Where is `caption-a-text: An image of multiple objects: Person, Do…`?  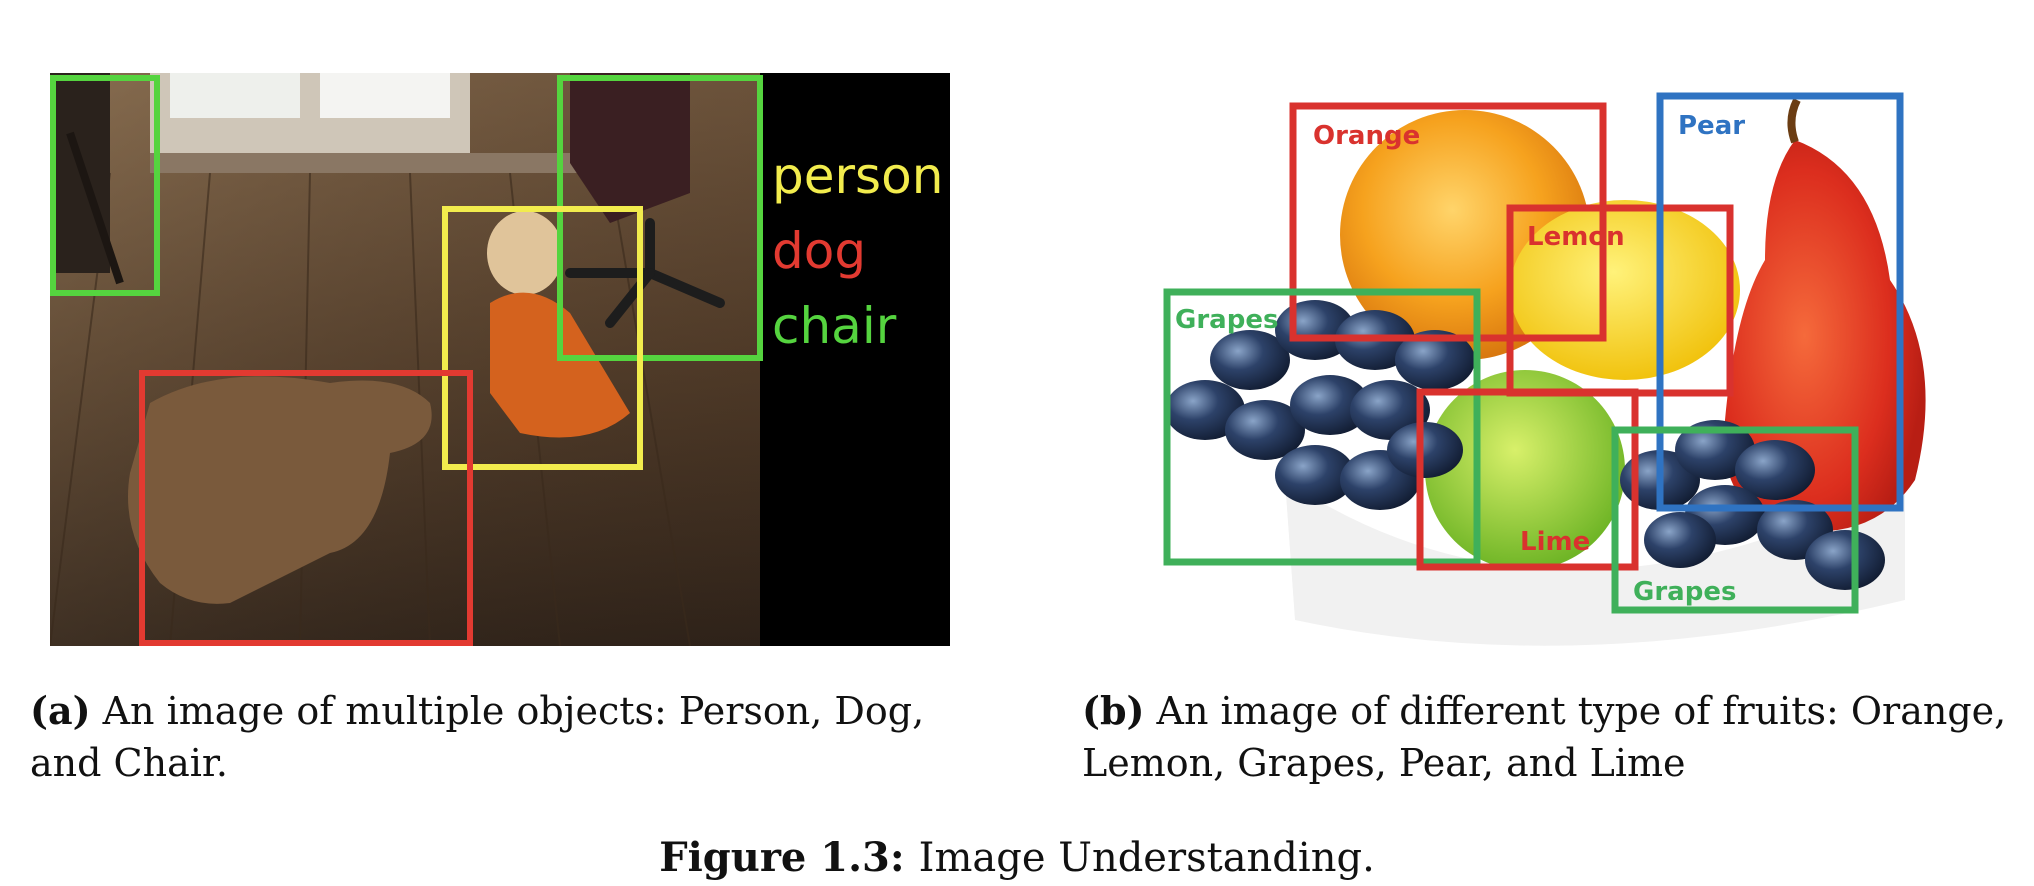
caption-a-text: An image of multiple objects: Person, Do… is located at coordinates (477, 737).